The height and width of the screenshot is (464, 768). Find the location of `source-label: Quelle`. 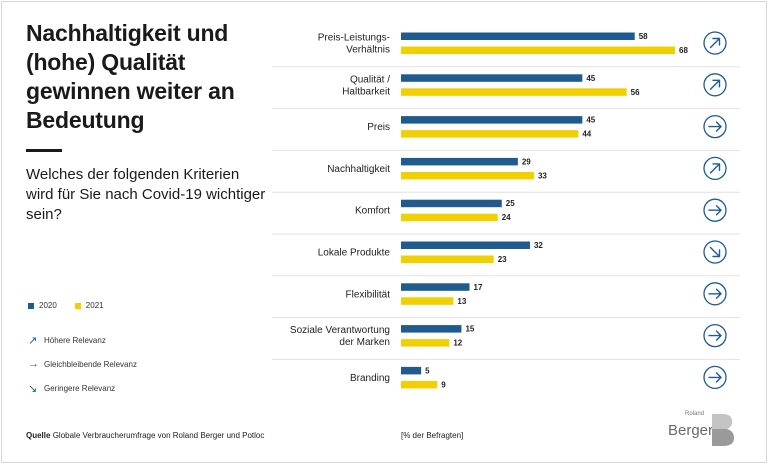

source-label: Quelle is located at coordinates (38, 435).